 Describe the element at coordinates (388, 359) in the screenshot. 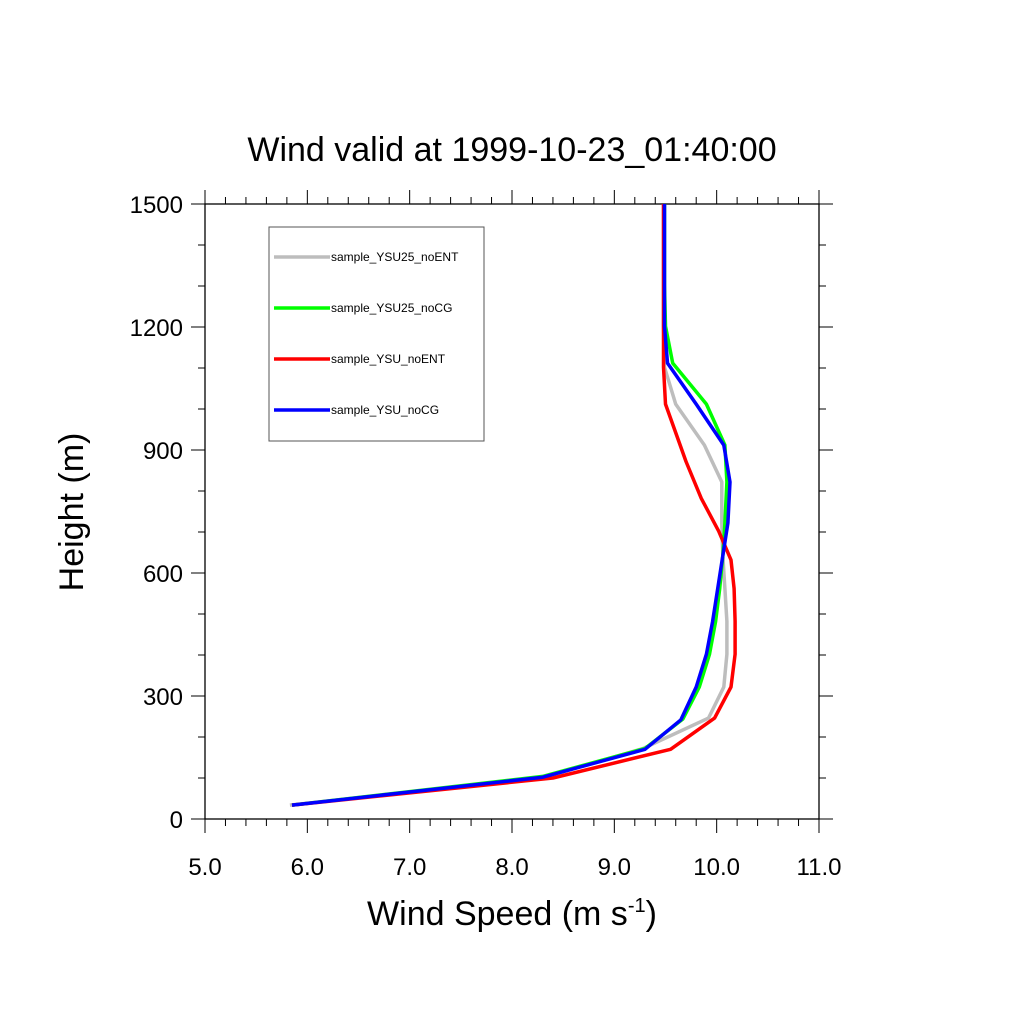

I see `legend-label: sample_YSU_noENT` at that location.